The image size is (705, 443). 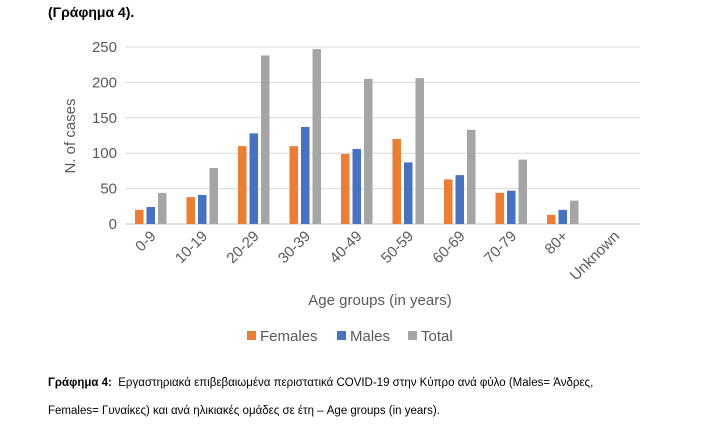 I want to click on y-tick-label: 250, so click(x=104, y=47).